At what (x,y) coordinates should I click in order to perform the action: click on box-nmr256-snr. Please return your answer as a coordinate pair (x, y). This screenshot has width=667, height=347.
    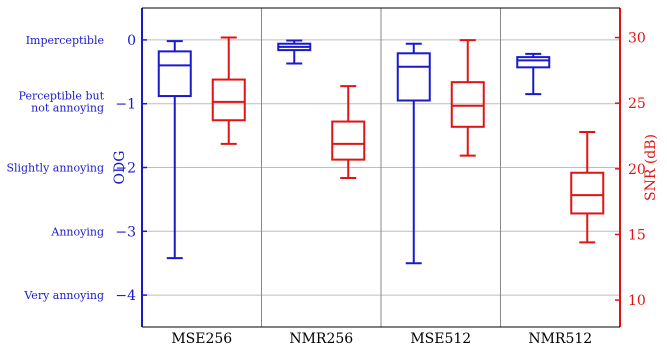
    Looking at the image, I should click on (348, 132).